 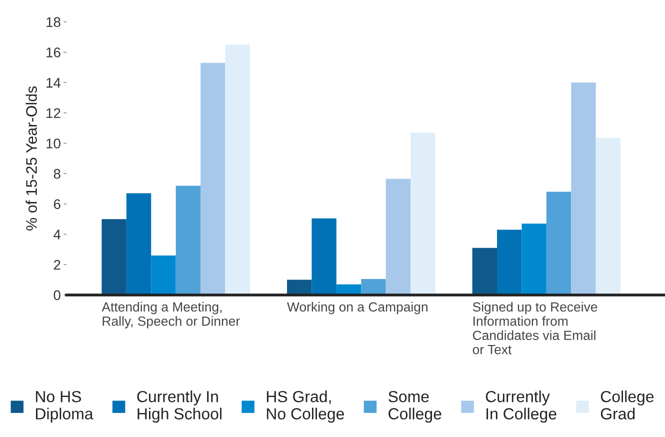 What do you see at coordinates (57, 295) in the screenshot?
I see `y-tick-label: 0` at bounding box center [57, 295].